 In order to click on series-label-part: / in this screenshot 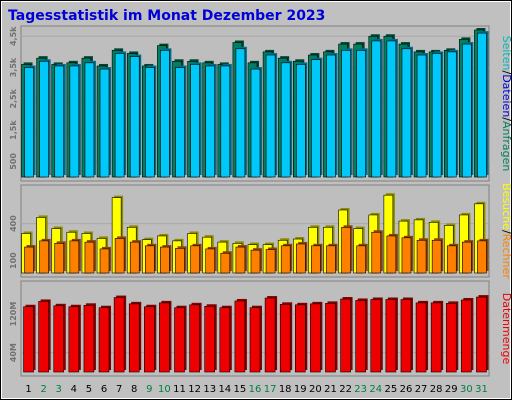, I will do `click(506, 72)`.